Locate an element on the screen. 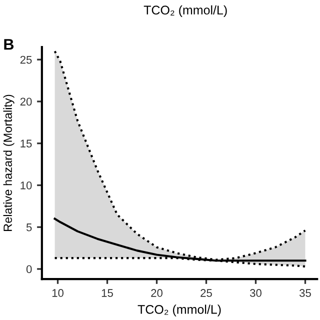  y-tick-label: 25 is located at coordinates (26, 60).